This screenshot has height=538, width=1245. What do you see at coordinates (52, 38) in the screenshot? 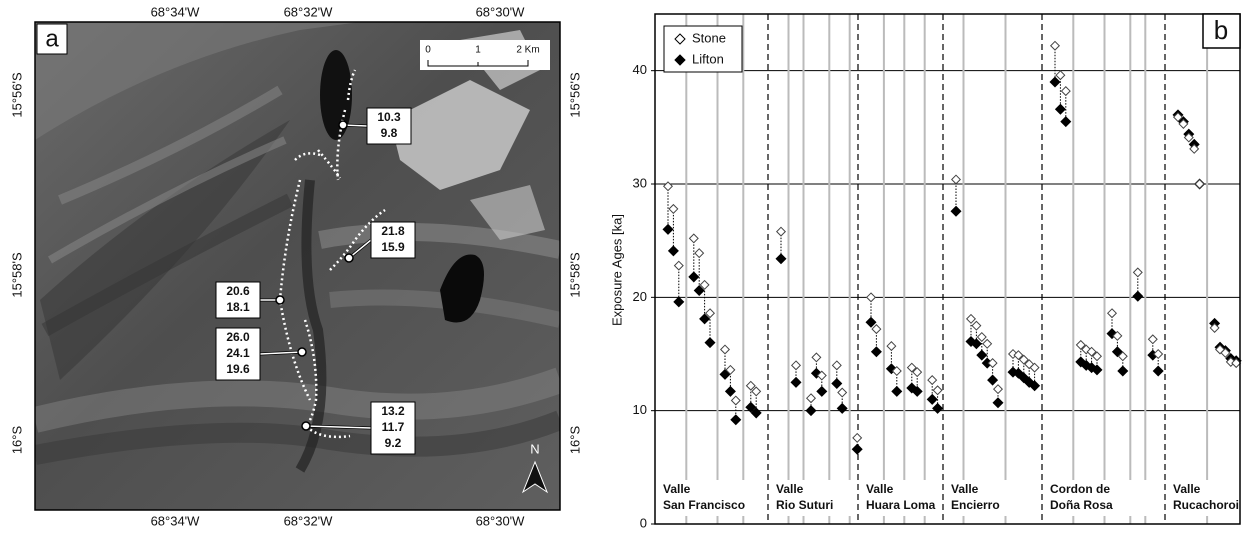
I see `panel-label: a` at bounding box center [52, 38].